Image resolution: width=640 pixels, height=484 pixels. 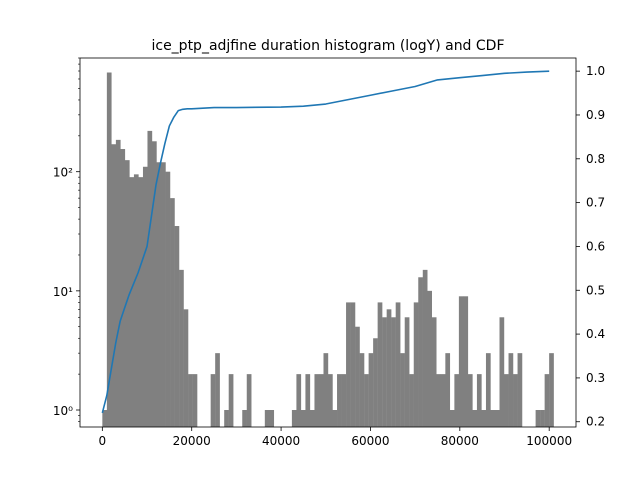 What do you see at coordinates (103, 441) in the screenshot?
I see `x-tick-label: 0` at bounding box center [103, 441].